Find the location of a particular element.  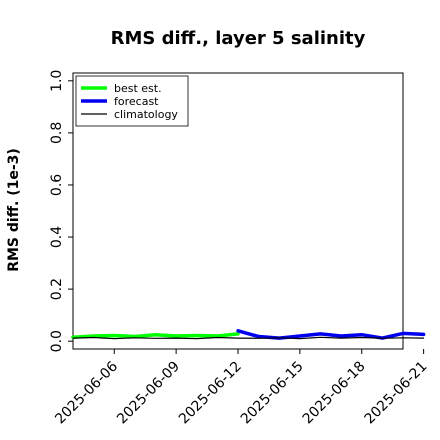

y-tick-label: 0.8 is located at coordinates (57, 133).